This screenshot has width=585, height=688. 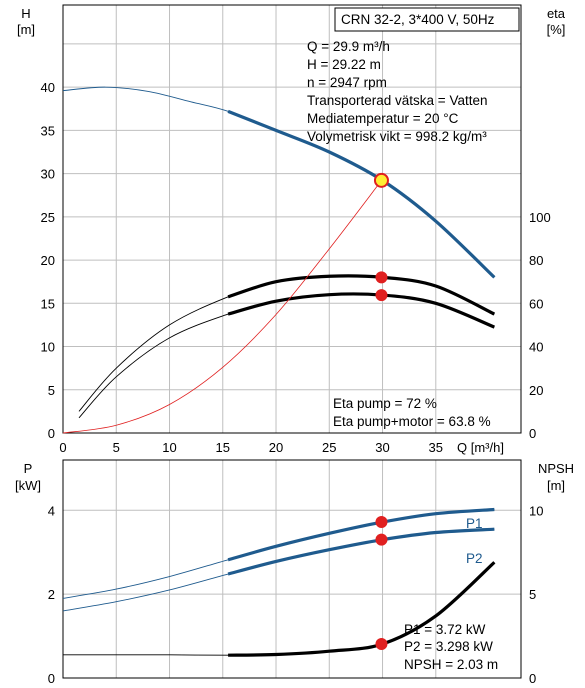 I want to click on bottom-left-axis-title: P, so click(x=28, y=468).